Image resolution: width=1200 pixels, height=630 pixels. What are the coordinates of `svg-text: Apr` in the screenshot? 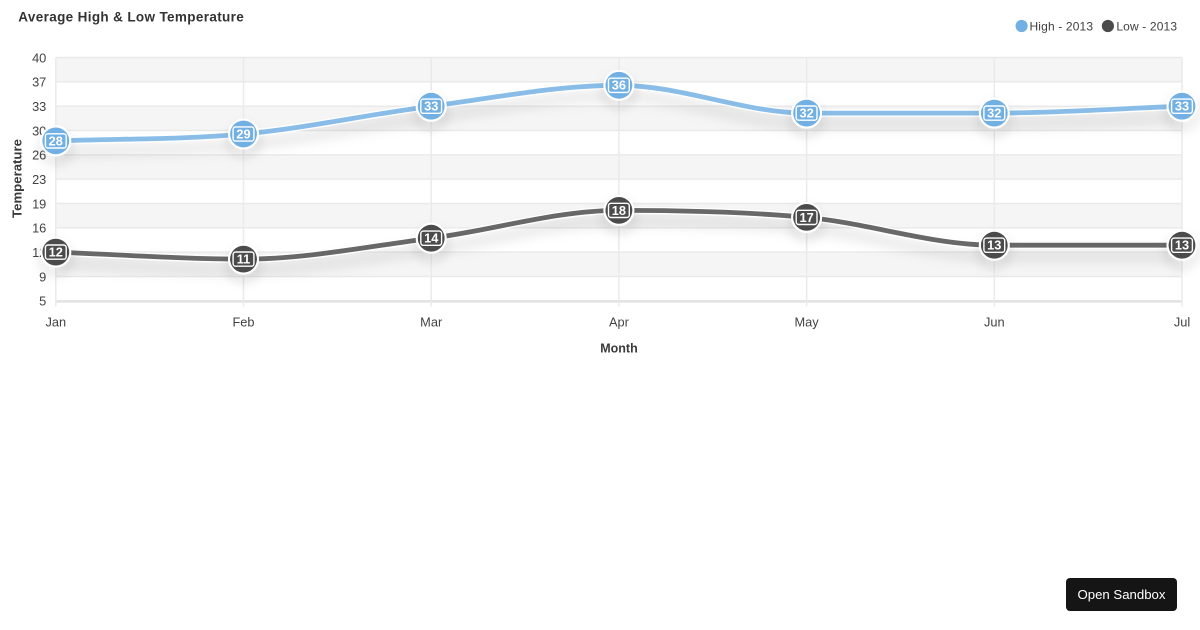 It's located at (619, 321).